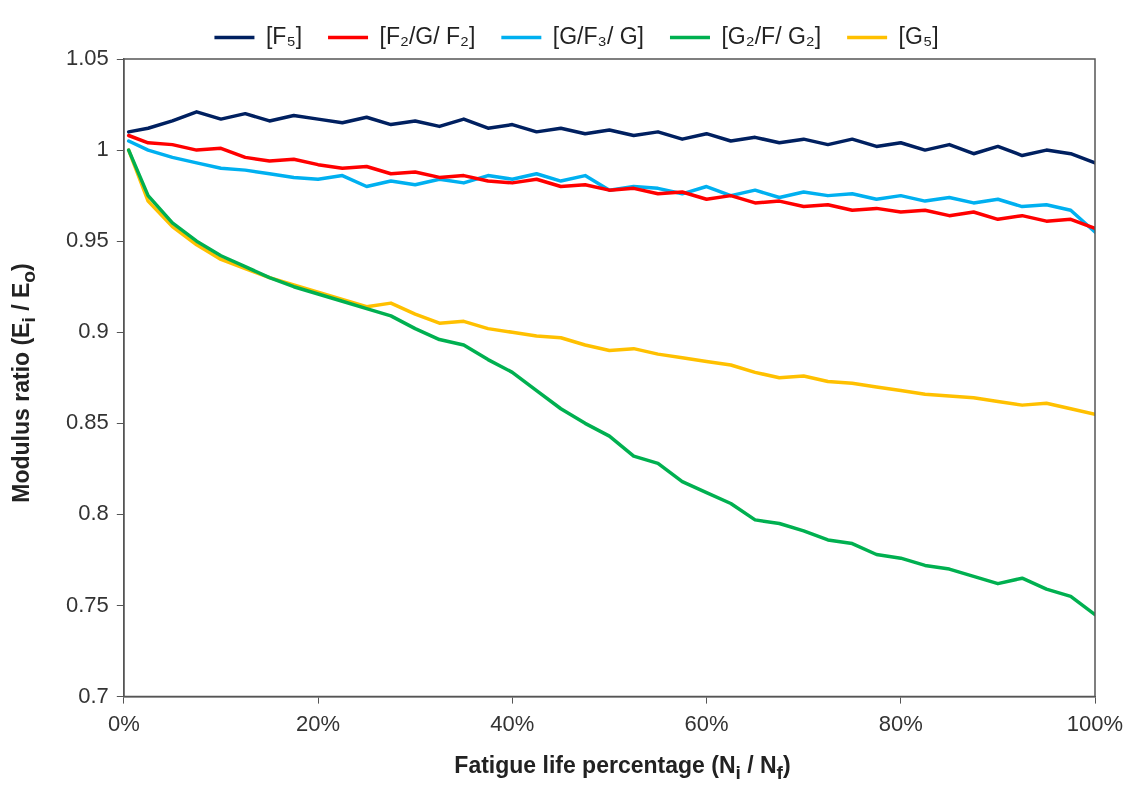 The image size is (1135, 794). I want to click on y-tick-label: 0.85, so click(87, 422).